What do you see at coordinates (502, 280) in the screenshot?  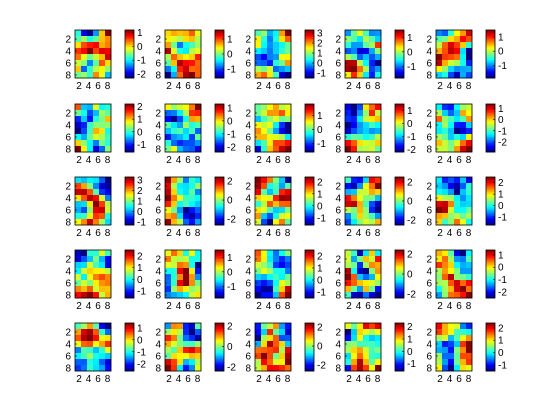 I see `colorbar-tick-label: -1` at bounding box center [502, 280].